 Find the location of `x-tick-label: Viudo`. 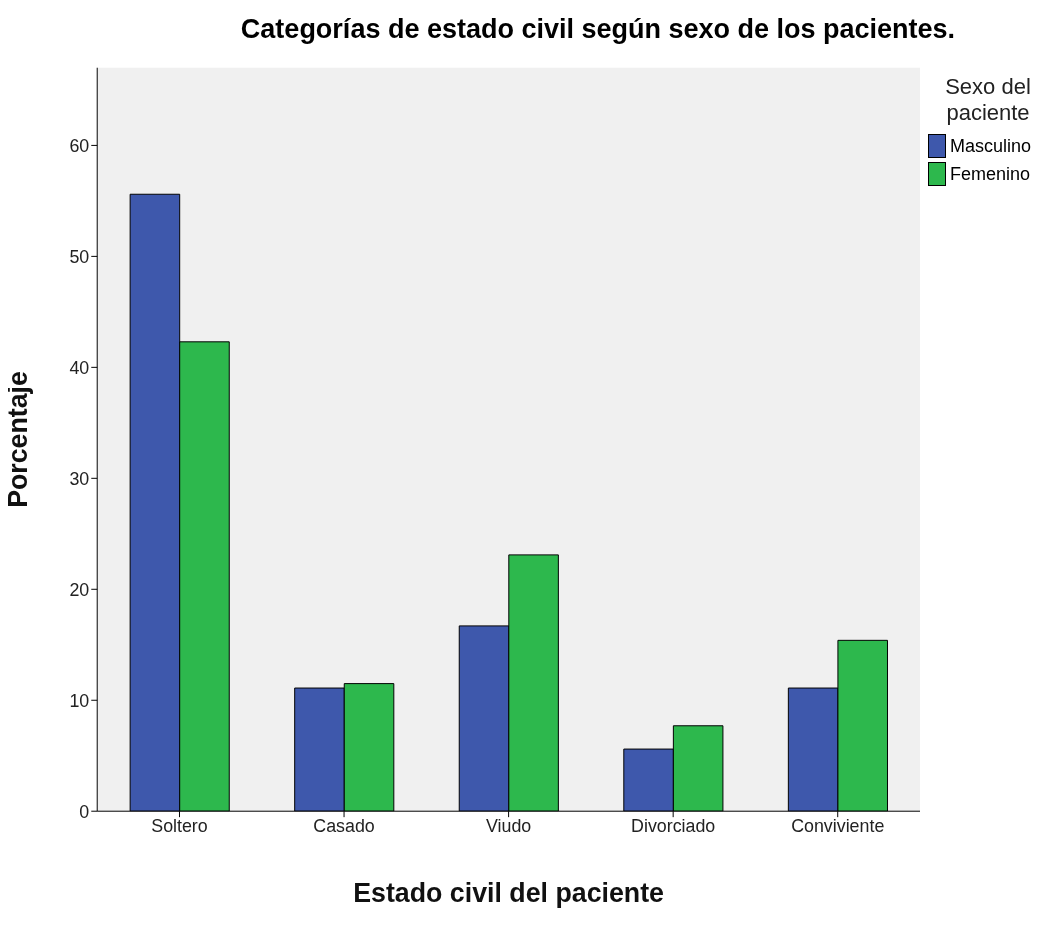

x-tick-label: Viudo is located at coordinates (508, 825).